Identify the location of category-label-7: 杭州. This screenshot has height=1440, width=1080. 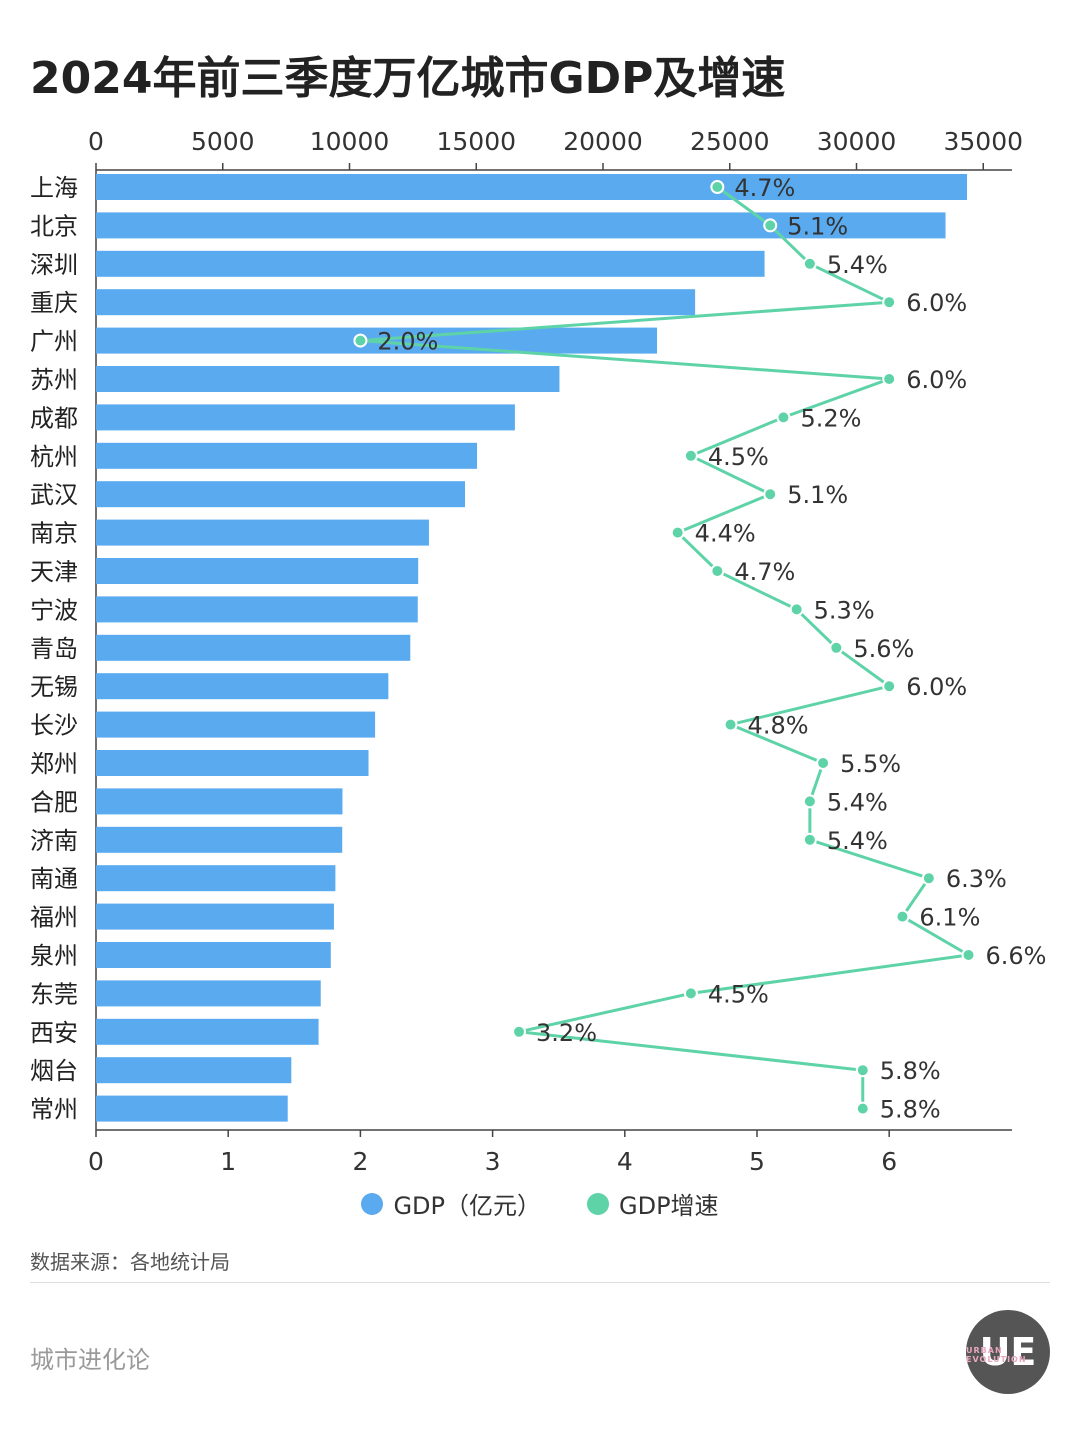
(54, 457).